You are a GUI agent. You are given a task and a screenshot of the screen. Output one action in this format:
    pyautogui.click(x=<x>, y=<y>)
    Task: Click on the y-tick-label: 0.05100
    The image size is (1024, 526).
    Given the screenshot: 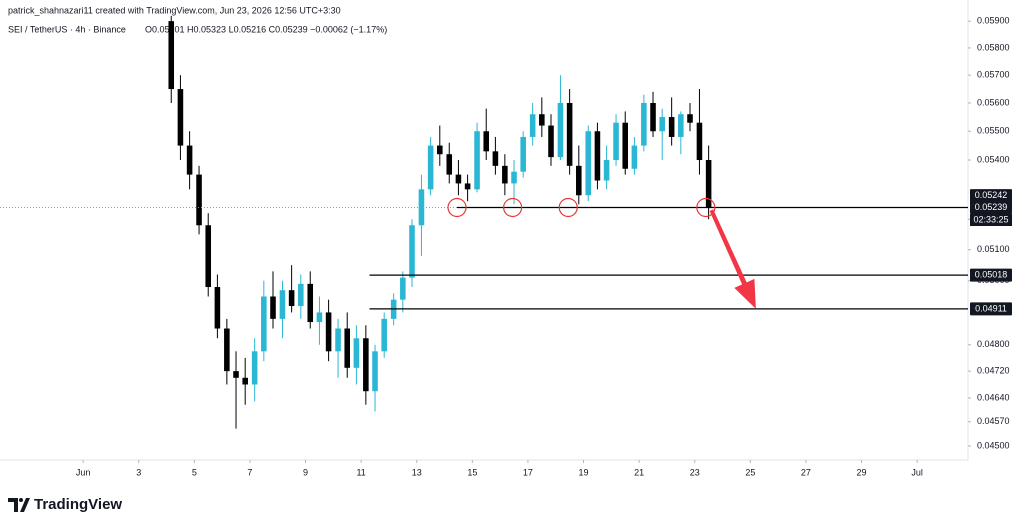 What is the action you would take?
    pyautogui.click(x=993, y=249)
    